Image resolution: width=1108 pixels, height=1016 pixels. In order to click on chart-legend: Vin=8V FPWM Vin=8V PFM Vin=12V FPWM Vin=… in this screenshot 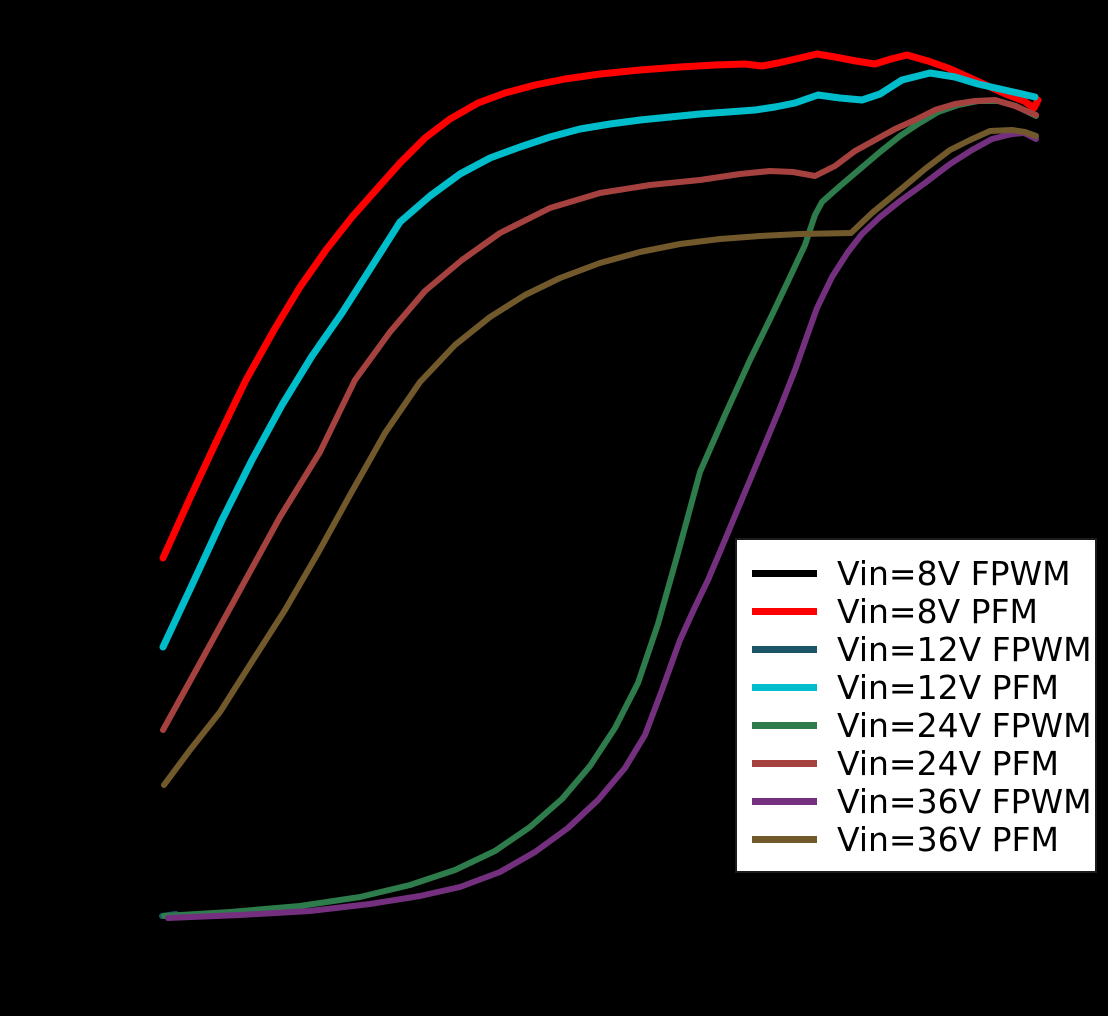, I will do `click(916, 705)`.